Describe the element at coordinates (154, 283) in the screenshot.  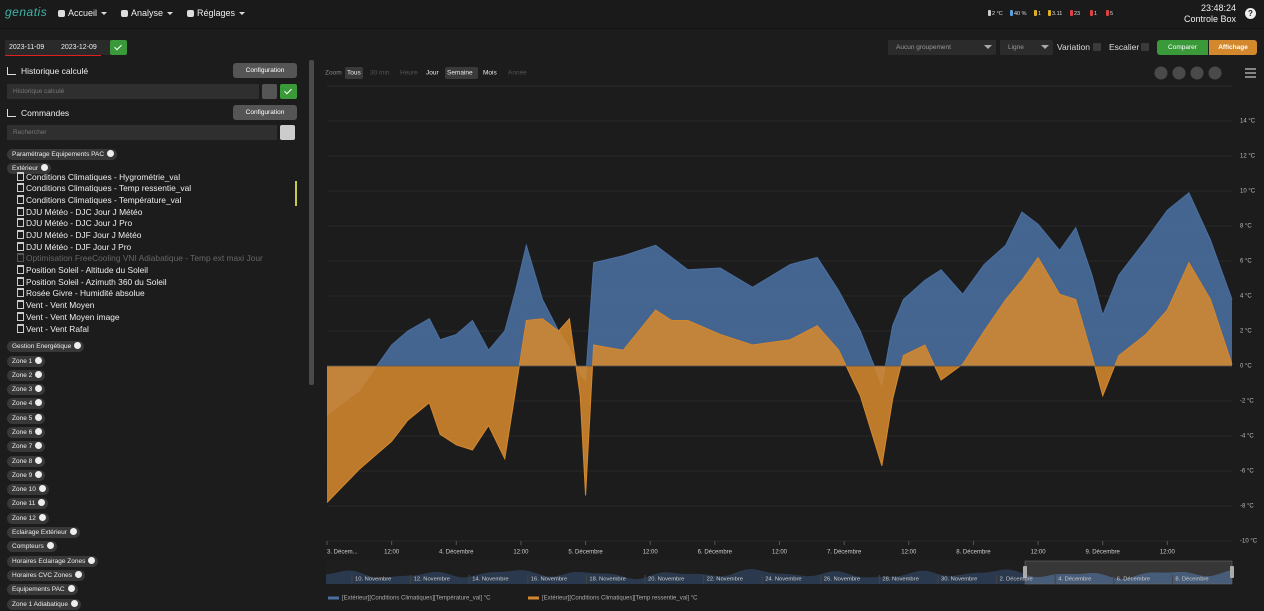
I see `command-item: Position Soleil - Azimuth 360 du Soleil` at that location.